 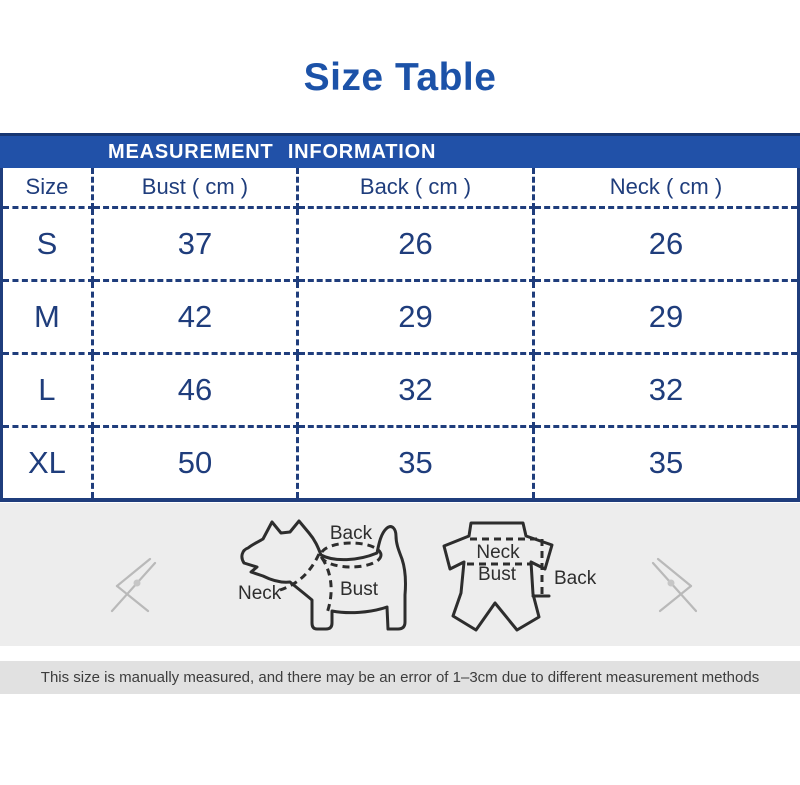 I want to click on dog-outline-icon, so click(x=324, y=575).